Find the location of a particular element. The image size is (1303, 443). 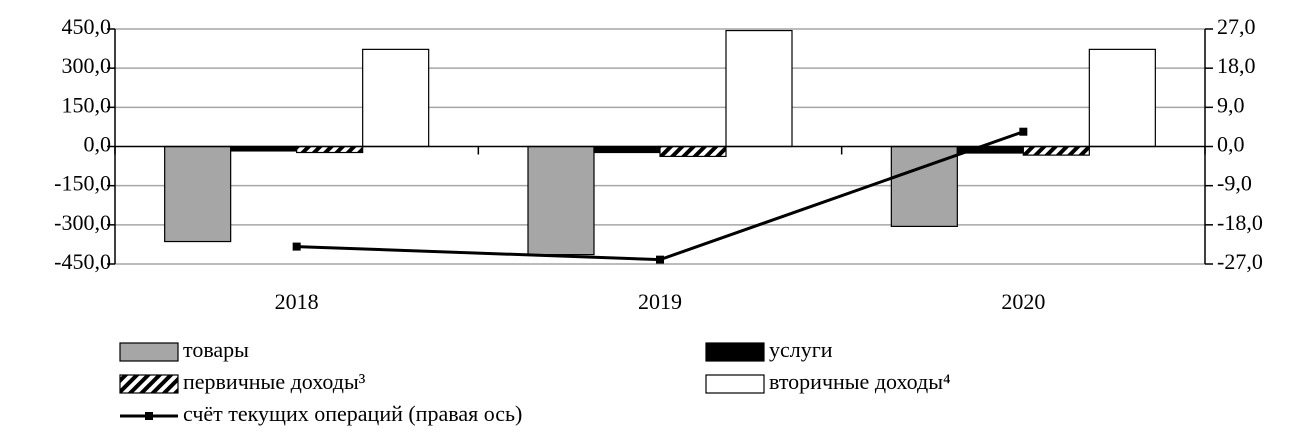

y-tick-label: 150,0 is located at coordinates (87, 104).